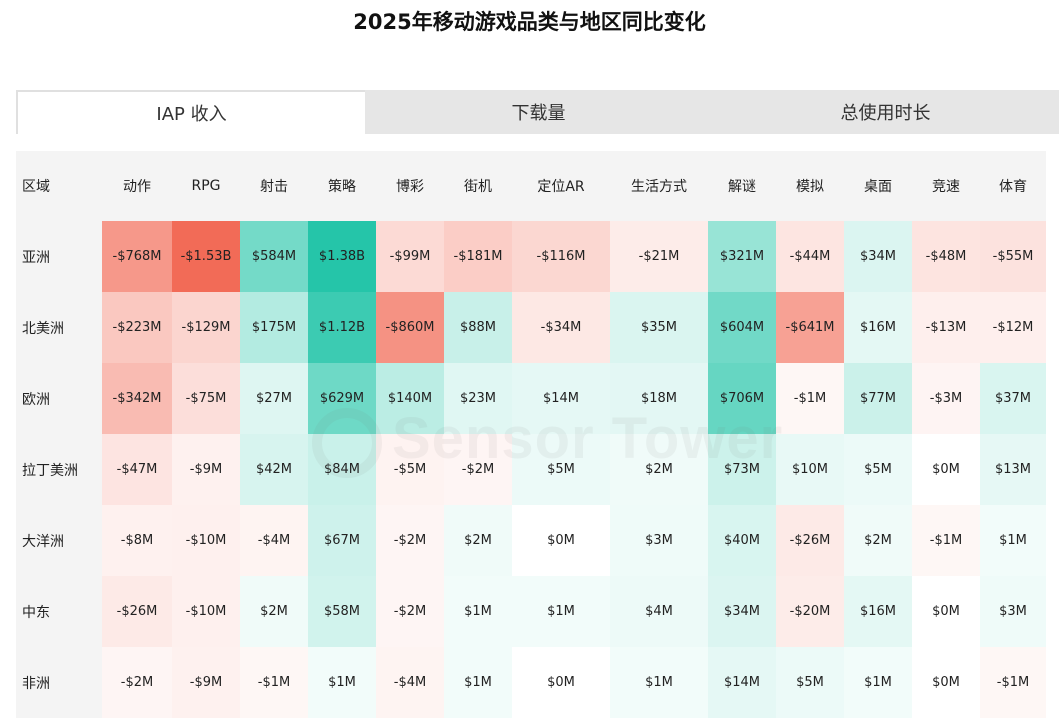 This screenshot has height=724, width=1059. I want to click on heatmap-cell: -$99M, so click(410, 256).